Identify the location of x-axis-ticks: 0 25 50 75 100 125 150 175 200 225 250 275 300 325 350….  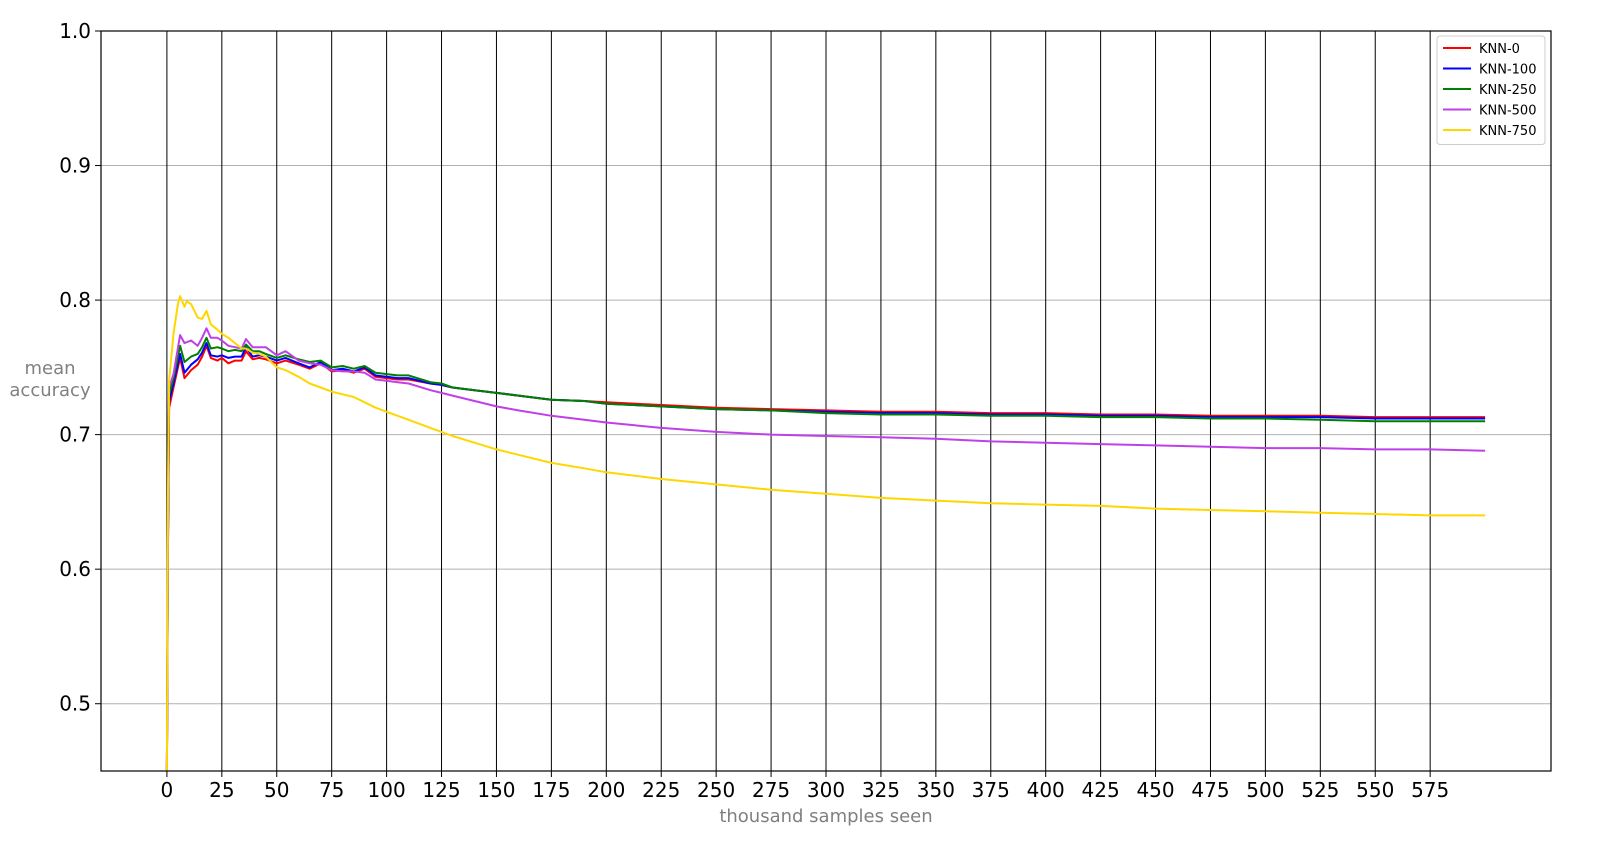
(805, 786).